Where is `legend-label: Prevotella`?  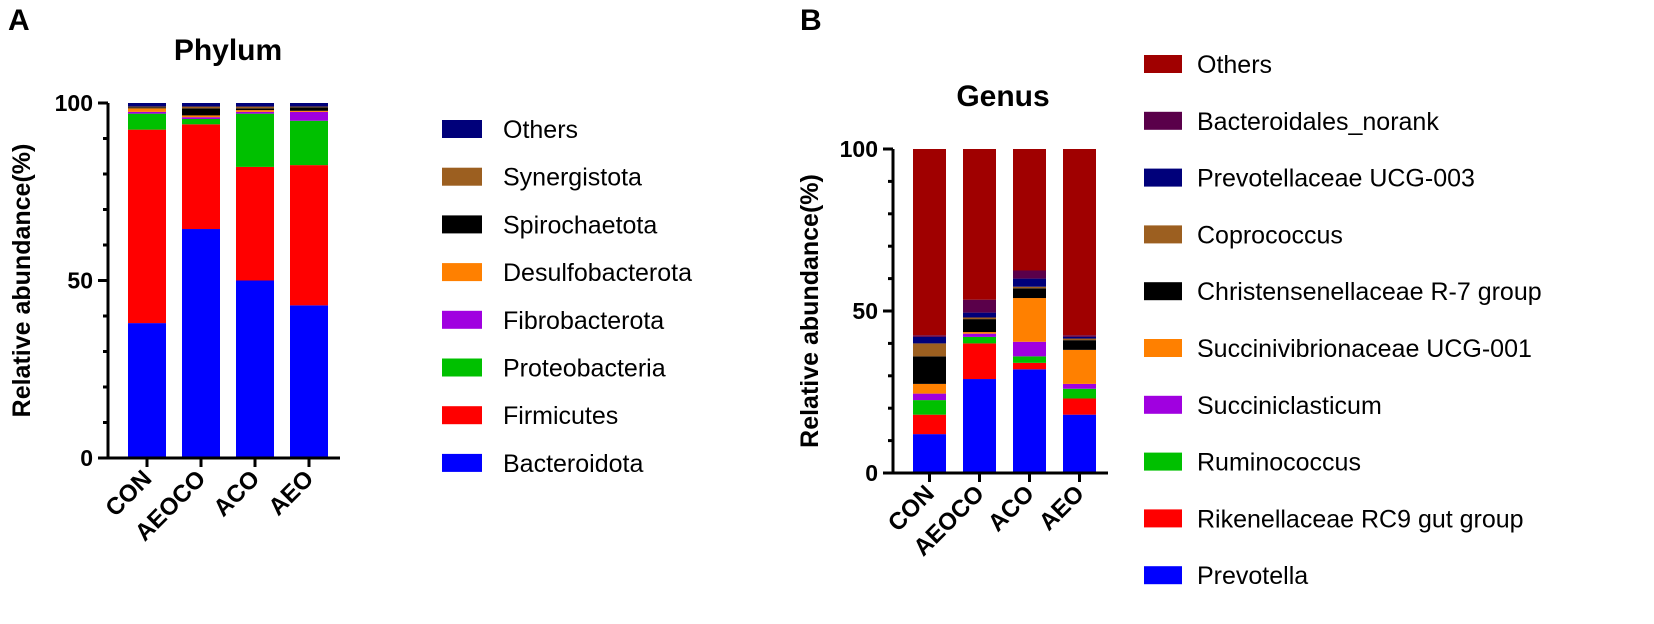 legend-label: Prevotella is located at coordinates (1252, 576).